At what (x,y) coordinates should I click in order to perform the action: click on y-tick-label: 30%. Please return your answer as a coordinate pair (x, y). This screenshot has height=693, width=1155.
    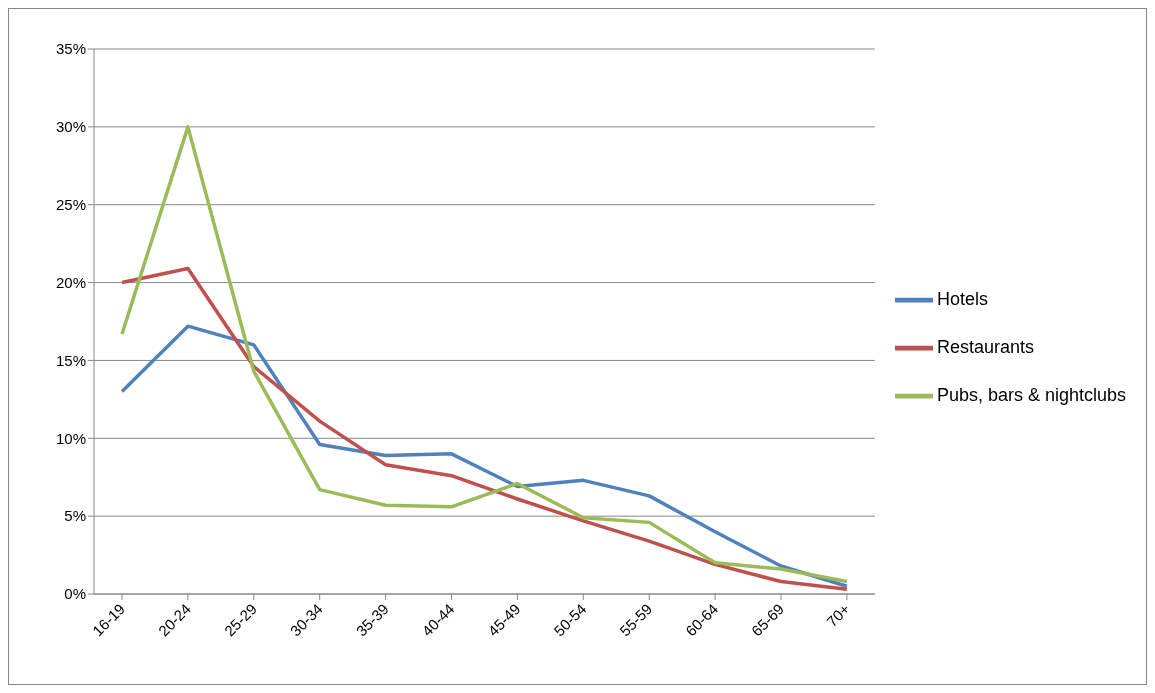
    Looking at the image, I should click on (70, 127).